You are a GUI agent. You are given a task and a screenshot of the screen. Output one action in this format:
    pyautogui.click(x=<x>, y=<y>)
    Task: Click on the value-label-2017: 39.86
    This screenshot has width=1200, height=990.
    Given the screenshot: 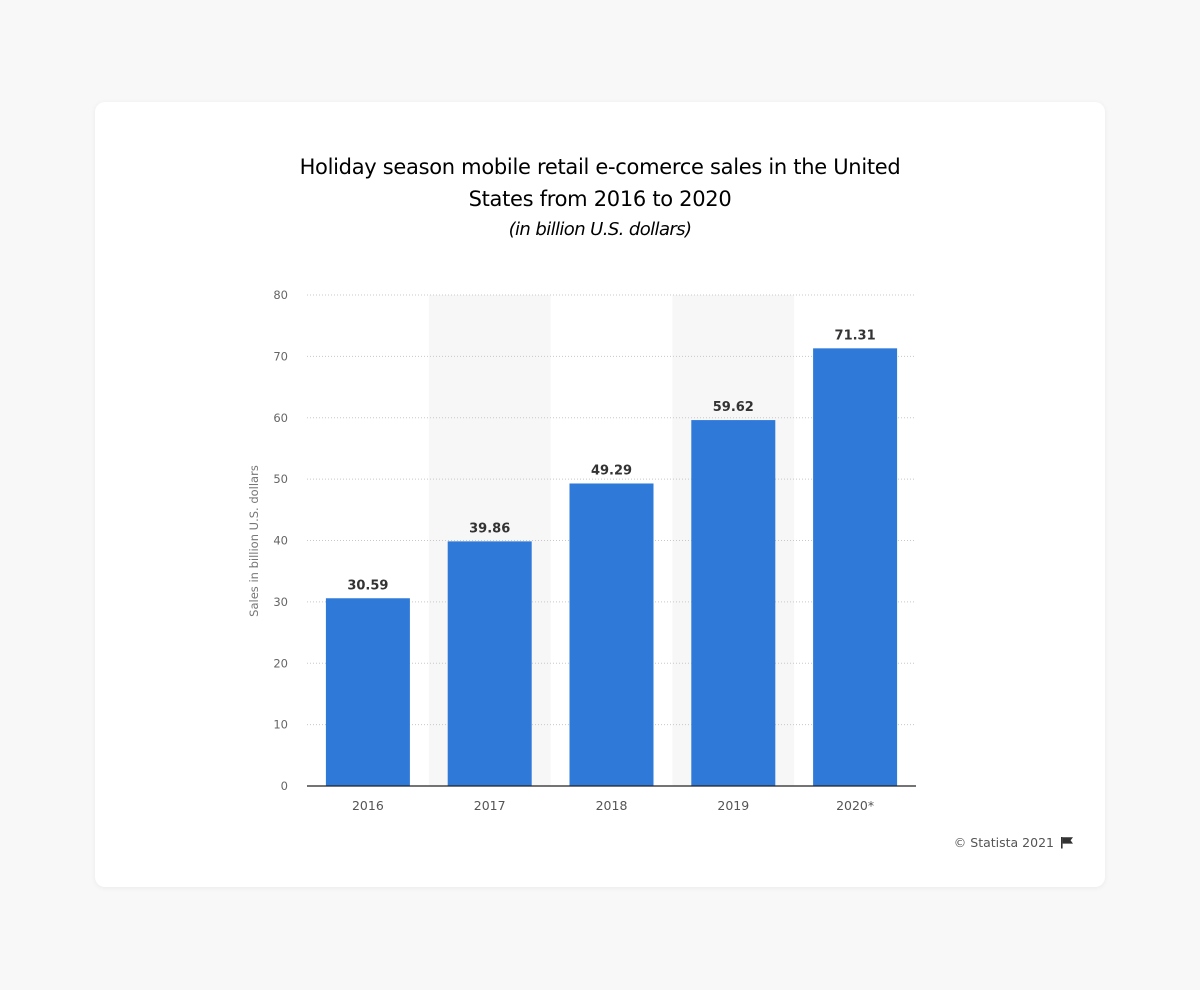 What is the action you would take?
    pyautogui.click(x=489, y=528)
    